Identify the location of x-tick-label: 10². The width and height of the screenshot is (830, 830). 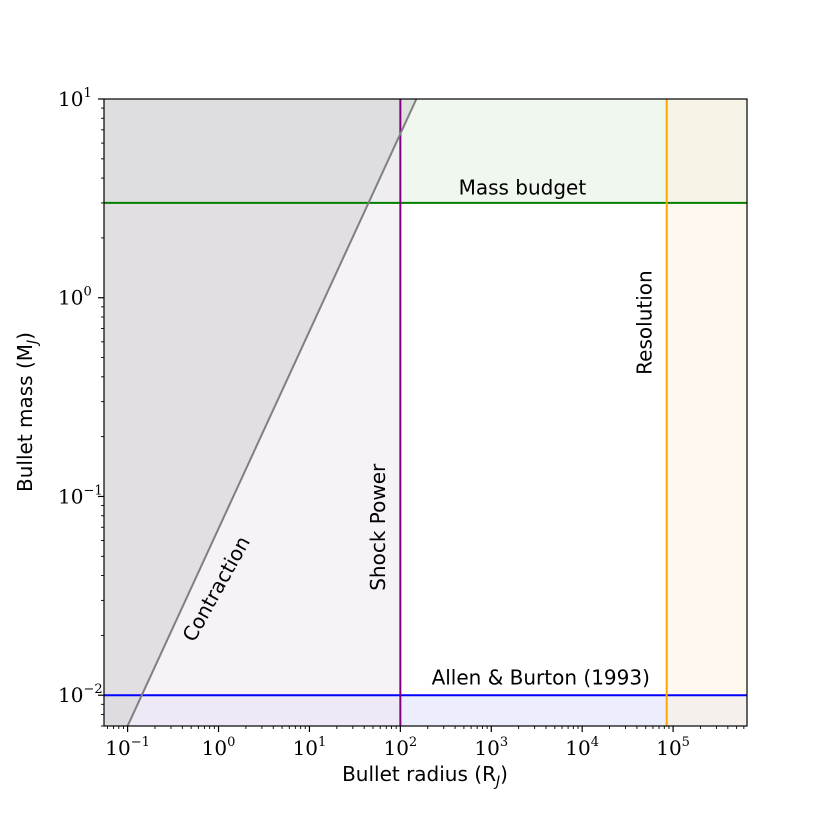
(400, 747).